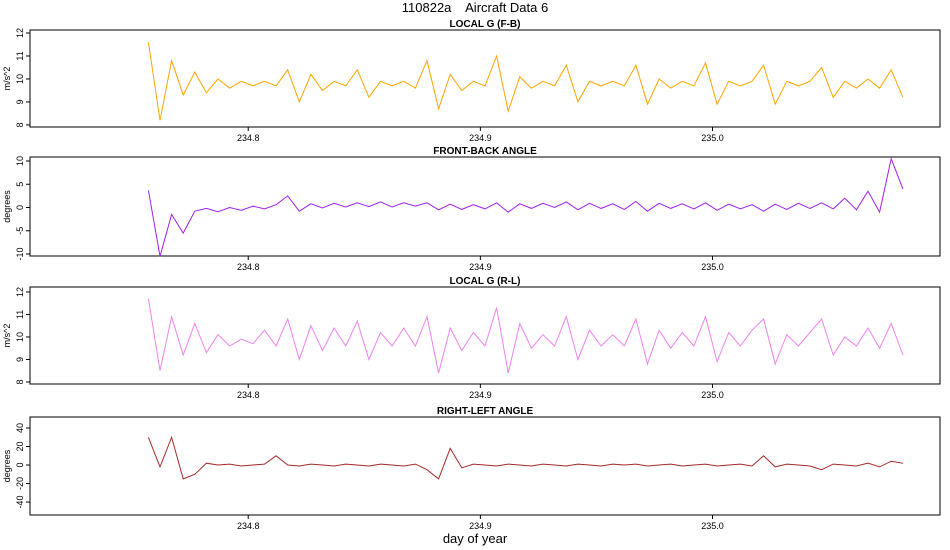 This screenshot has width=950, height=550. I want to click on y-tick-label: 20, so click(20, 447).